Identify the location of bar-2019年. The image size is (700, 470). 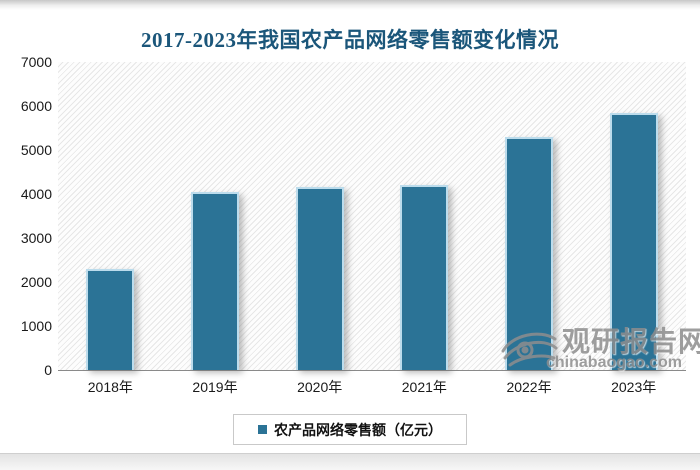
(215, 281).